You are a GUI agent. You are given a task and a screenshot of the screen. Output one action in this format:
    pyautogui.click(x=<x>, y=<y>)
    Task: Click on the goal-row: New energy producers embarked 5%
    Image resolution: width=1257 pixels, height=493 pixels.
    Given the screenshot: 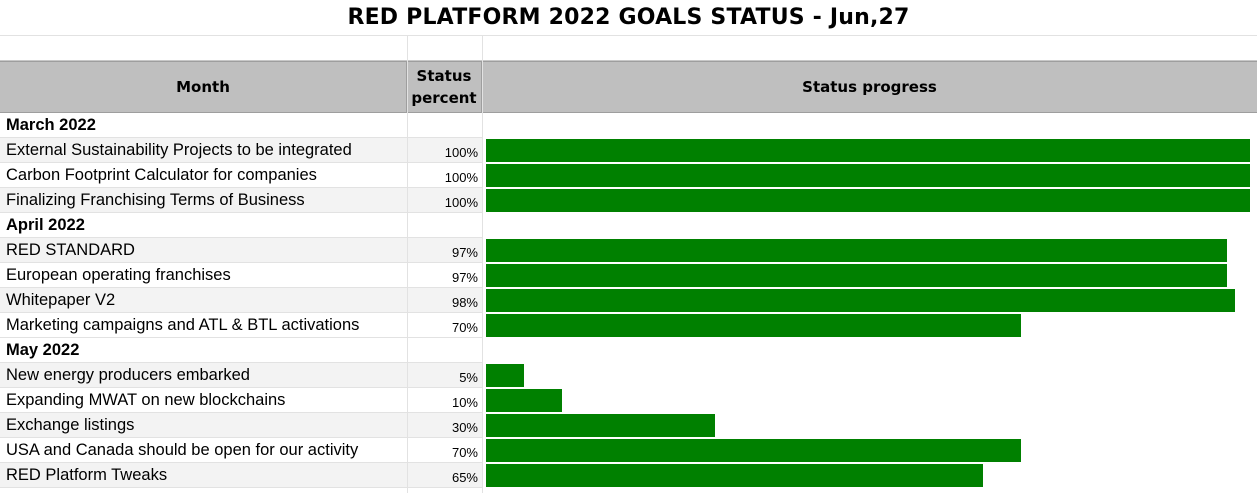 What is the action you would take?
    pyautogui.click(x=628, y=375)
    